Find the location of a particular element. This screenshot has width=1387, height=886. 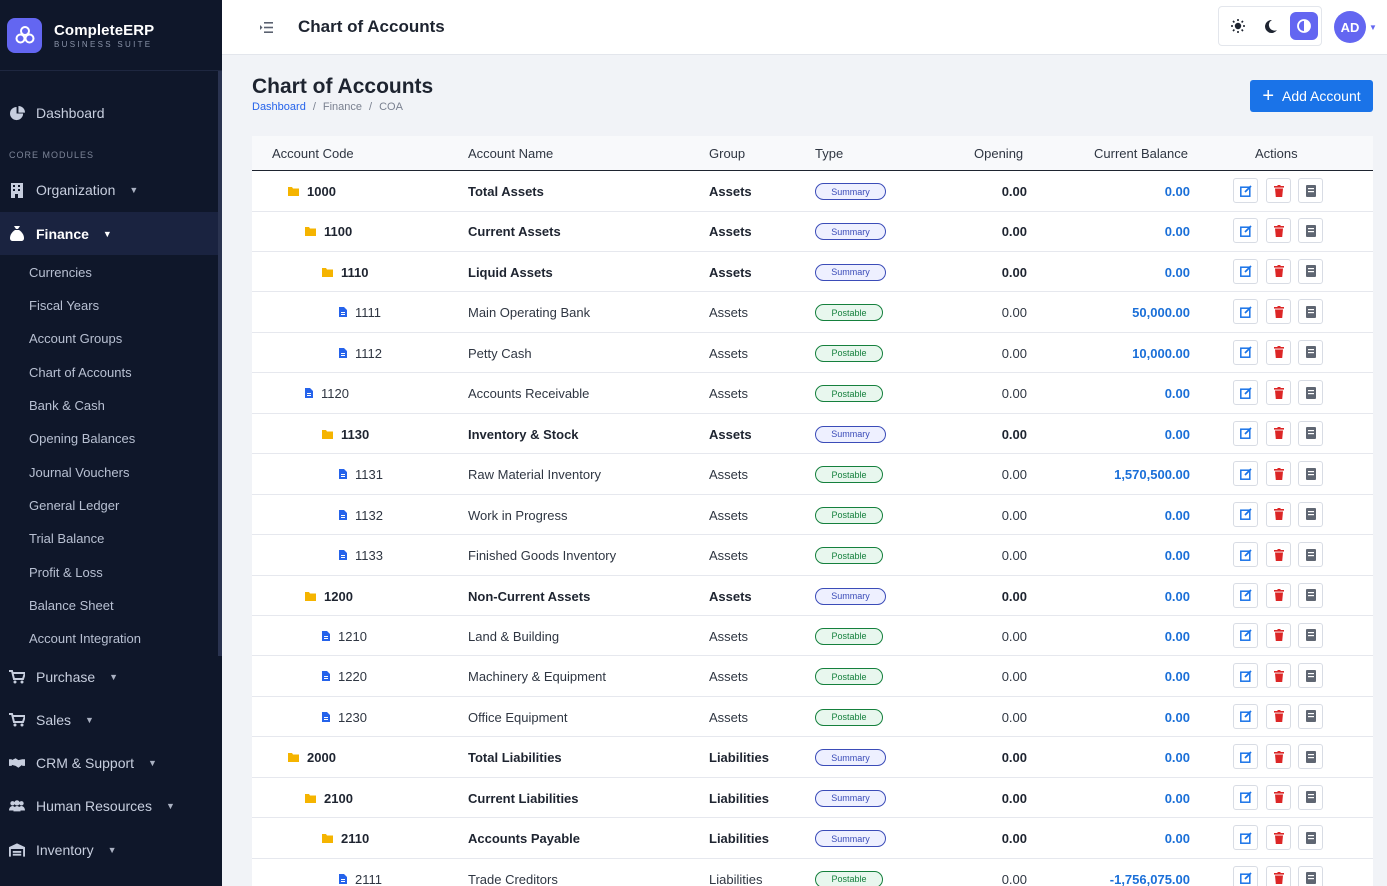

moon-icon is located at coordinates (1271, 26).